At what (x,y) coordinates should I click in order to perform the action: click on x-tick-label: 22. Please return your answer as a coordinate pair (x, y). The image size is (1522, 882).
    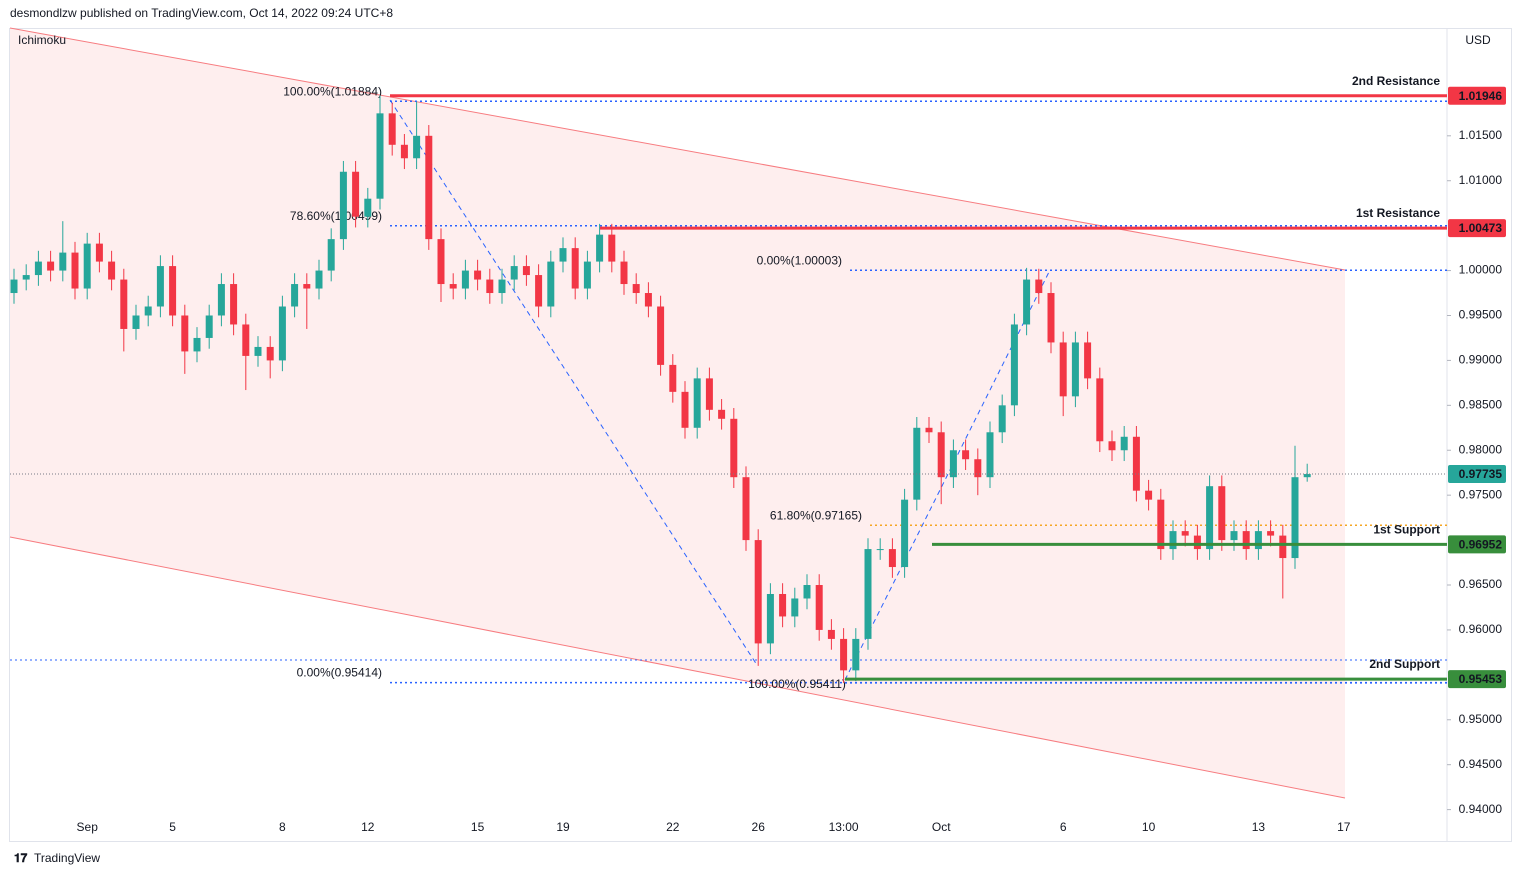
    Looking at the image, I should click on (673, 827).